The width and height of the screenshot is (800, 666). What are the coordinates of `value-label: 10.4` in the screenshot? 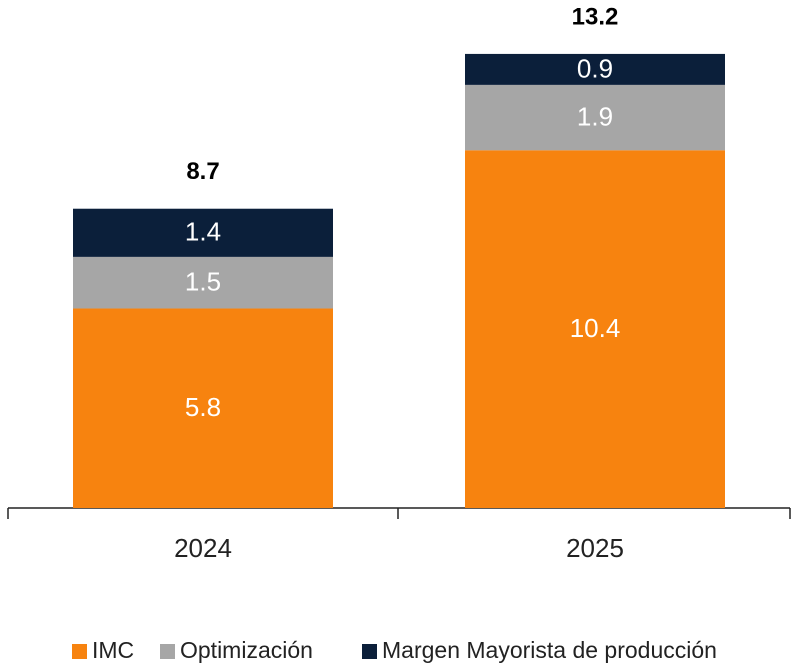 It's located at (595, 328).